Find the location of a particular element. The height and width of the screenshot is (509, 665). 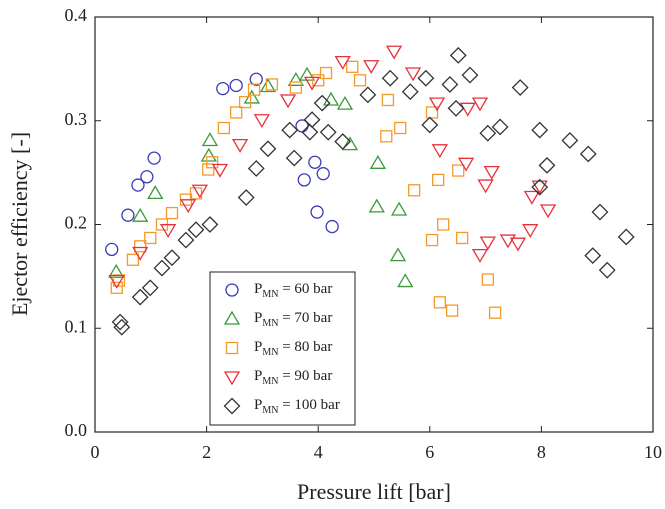

legend-label: PMN = 90 bar is located at coordinates (293, 377).